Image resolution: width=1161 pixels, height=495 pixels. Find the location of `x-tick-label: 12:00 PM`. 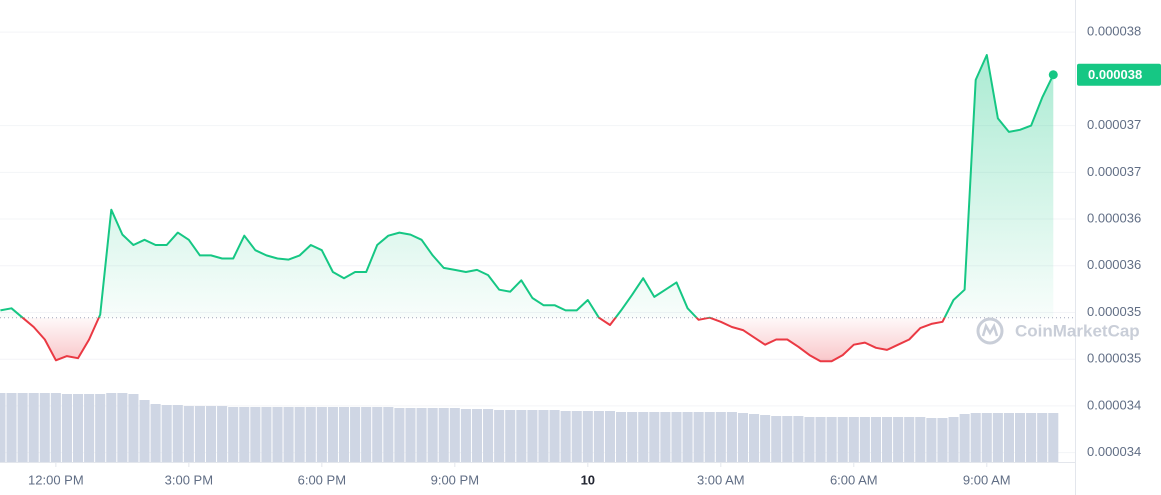

x-tick-label: 12:00 PM is located at coordinates (56, 479).